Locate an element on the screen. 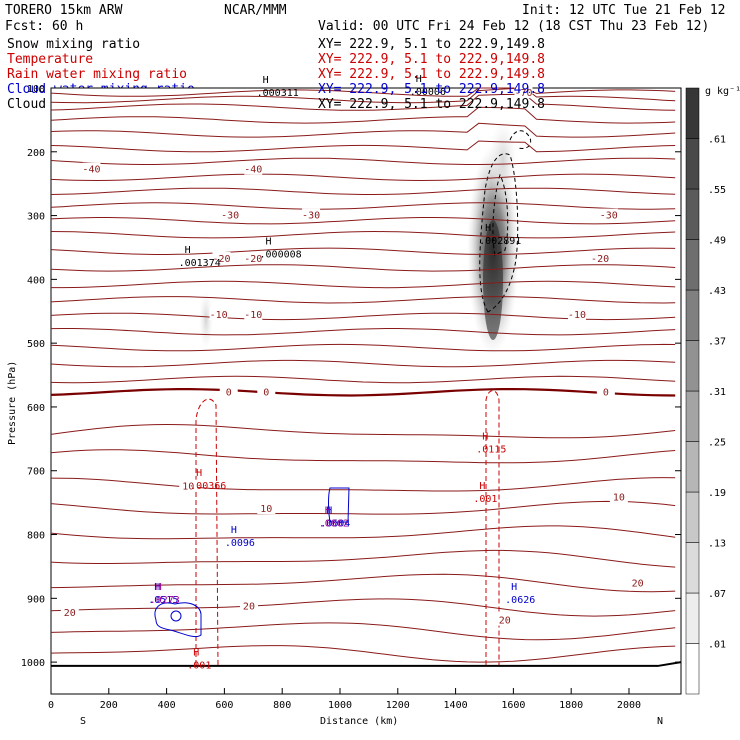 The height and width of the screenshot is (740, 740). colorbar-label: .61 is located at coordinates (717, 140).